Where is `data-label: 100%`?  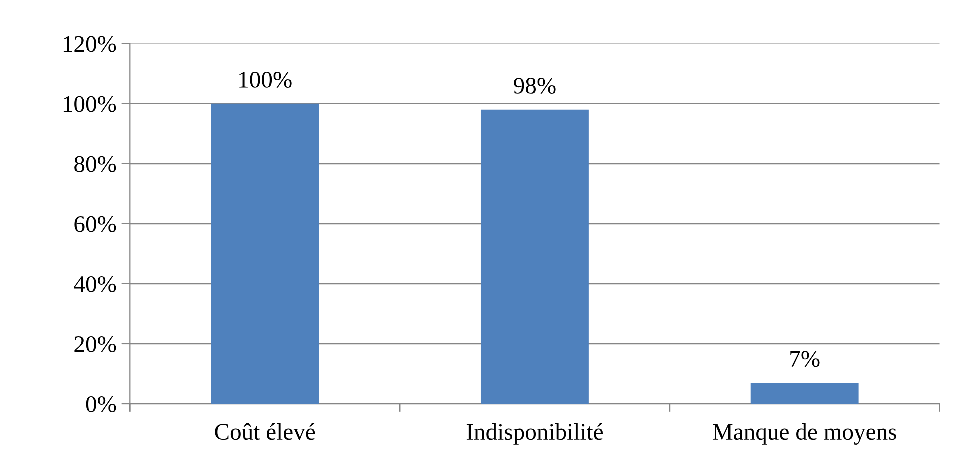
data-label: 100% is located at coordinates (266, 80).